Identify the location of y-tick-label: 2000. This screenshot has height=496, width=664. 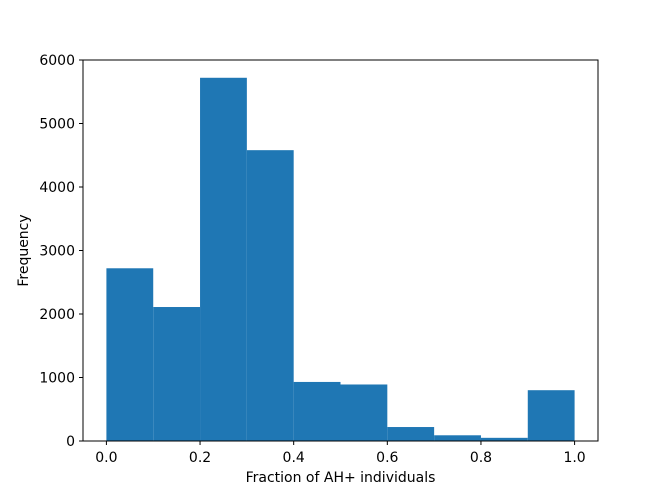
(57, 315).